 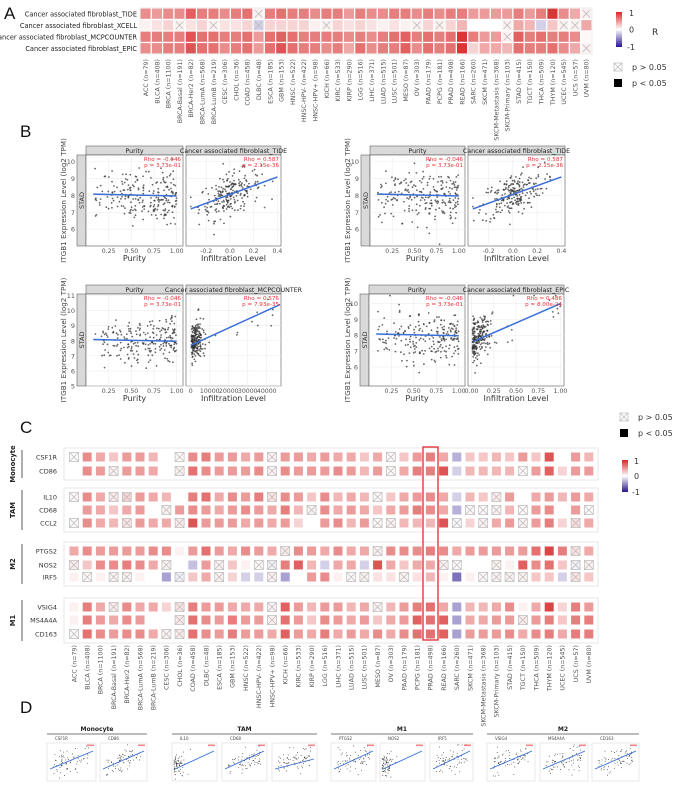 What do you see at coordinates (146, 77) in the screenshot?
I see `column-label: ACC (n=79)` at bounding box center [146, 77].